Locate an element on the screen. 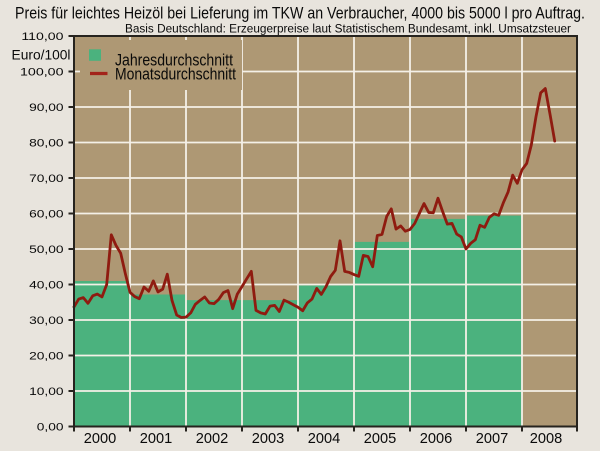 The width and height of the screenshot is (600, 451). svg-text: 80,00 is located at coordinates (46, 144).